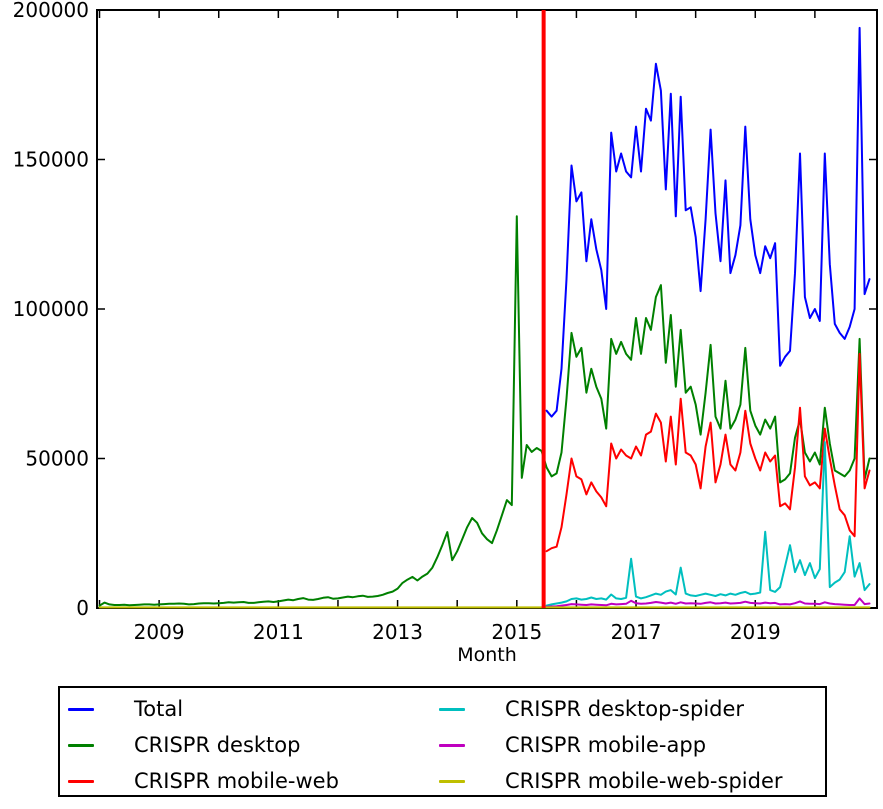 Image resolution: width=883 pixels, height=809 pixels. Describe the element at coordinates (159, 632) in the screenshot. I see `x-tick-label: 2009` at that location.